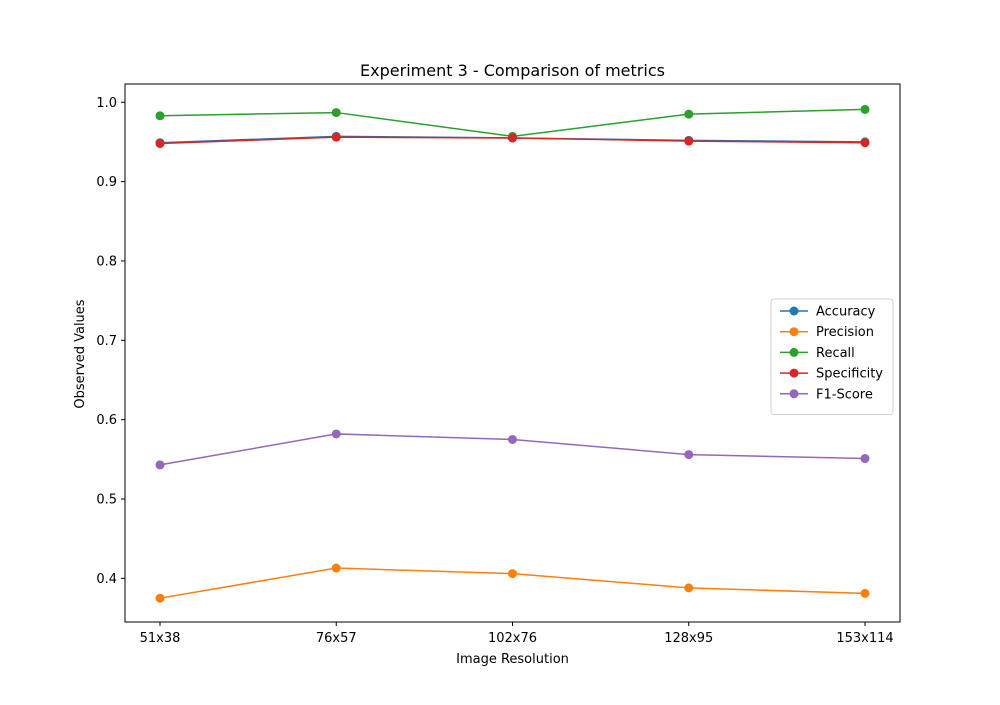  Describe the element at coordinates (106, 420) in the screenshot. I see `y-tick-label: 0.6` at that location.